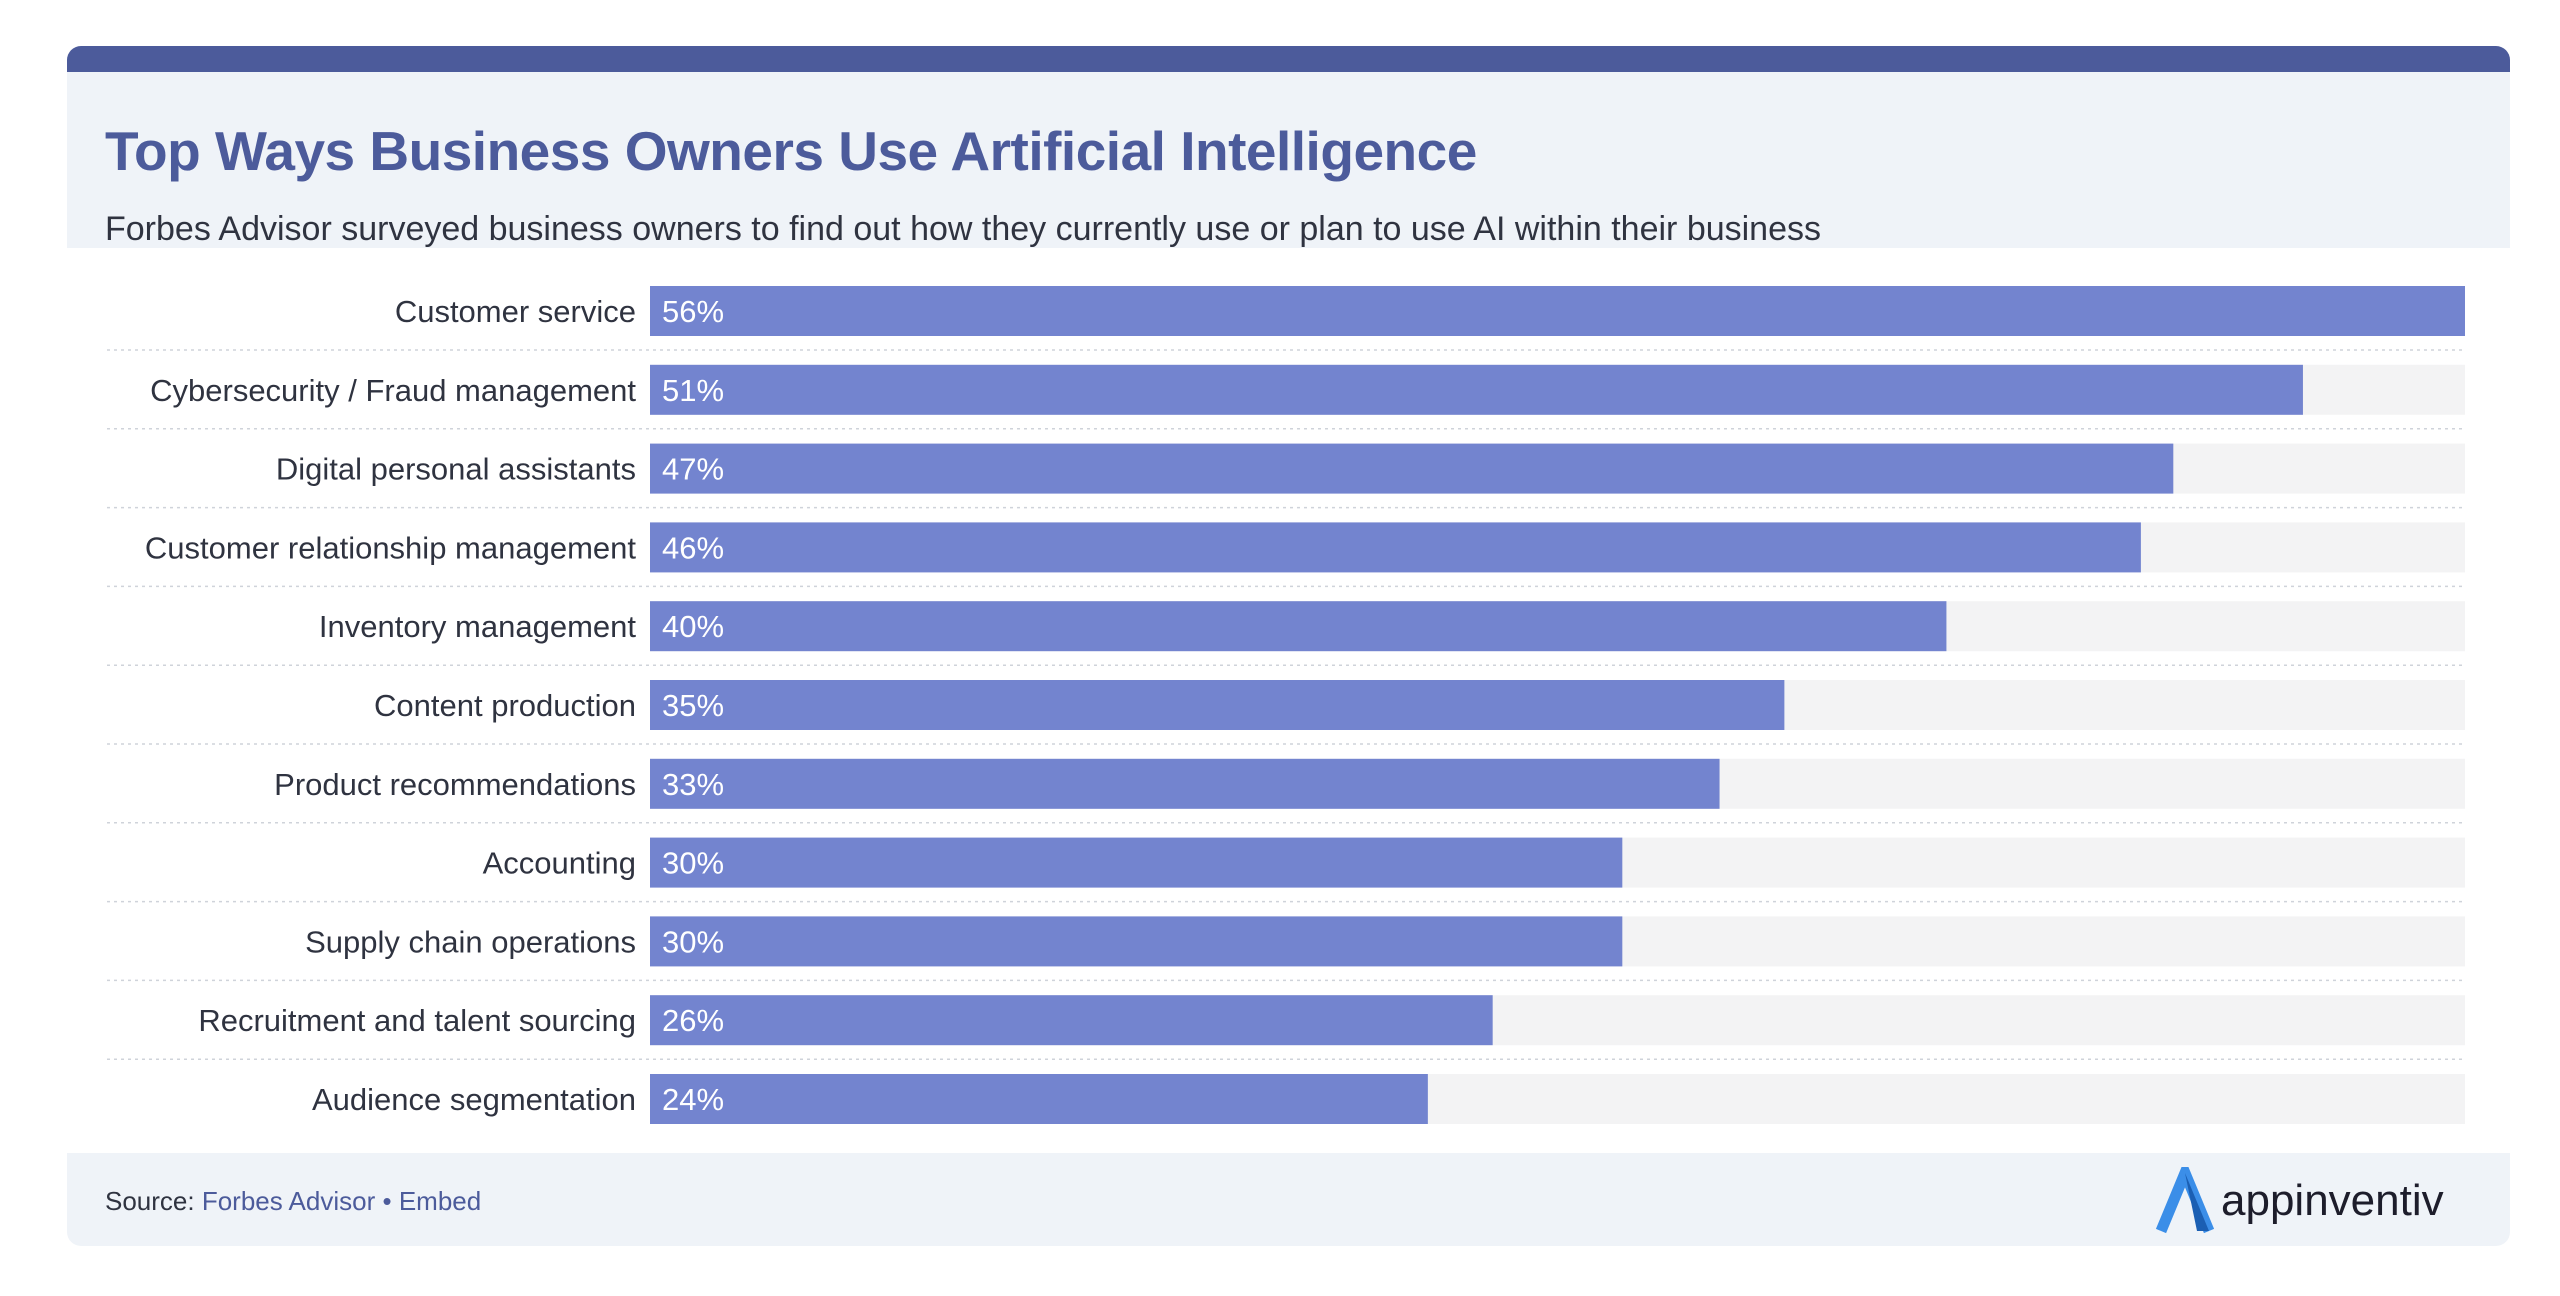 The height and width of the screenshot is (1296, 2560). Describe the element at coordinates (1288, 59) in the screenshot. I see `accent-bar` at that location.